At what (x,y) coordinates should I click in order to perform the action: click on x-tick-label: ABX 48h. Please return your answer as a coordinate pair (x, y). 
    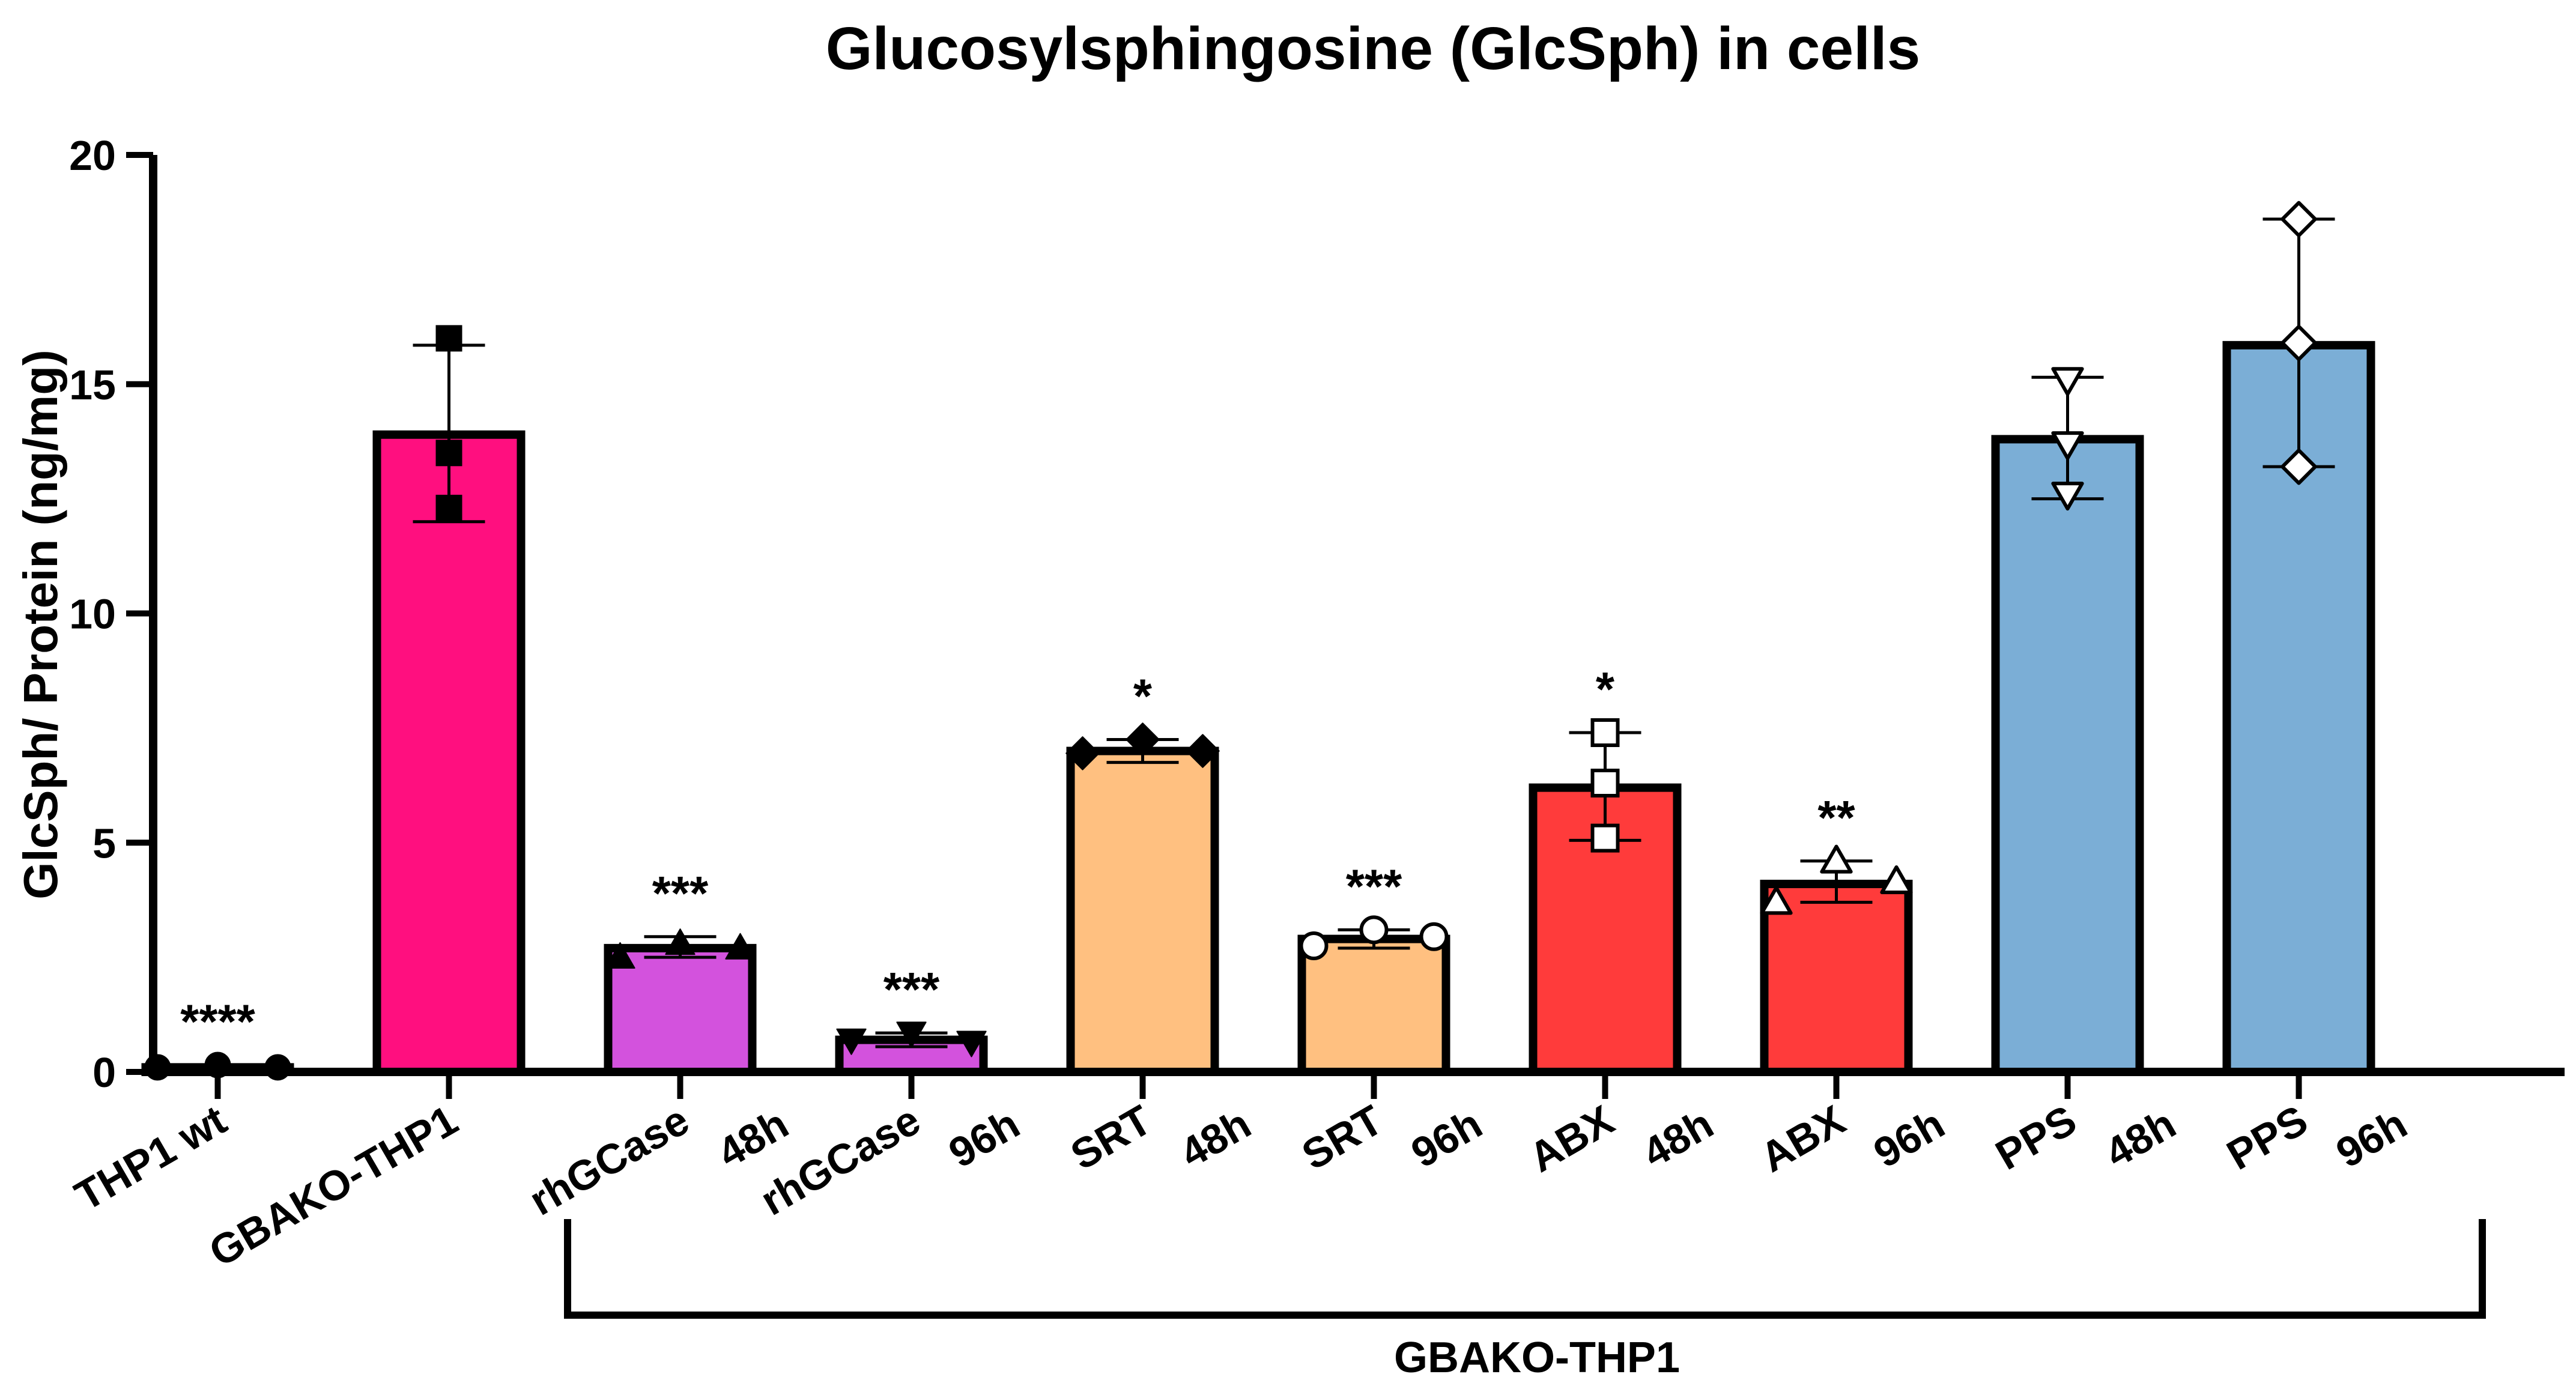
    Looking at the image, I should click on (1621, 1140).